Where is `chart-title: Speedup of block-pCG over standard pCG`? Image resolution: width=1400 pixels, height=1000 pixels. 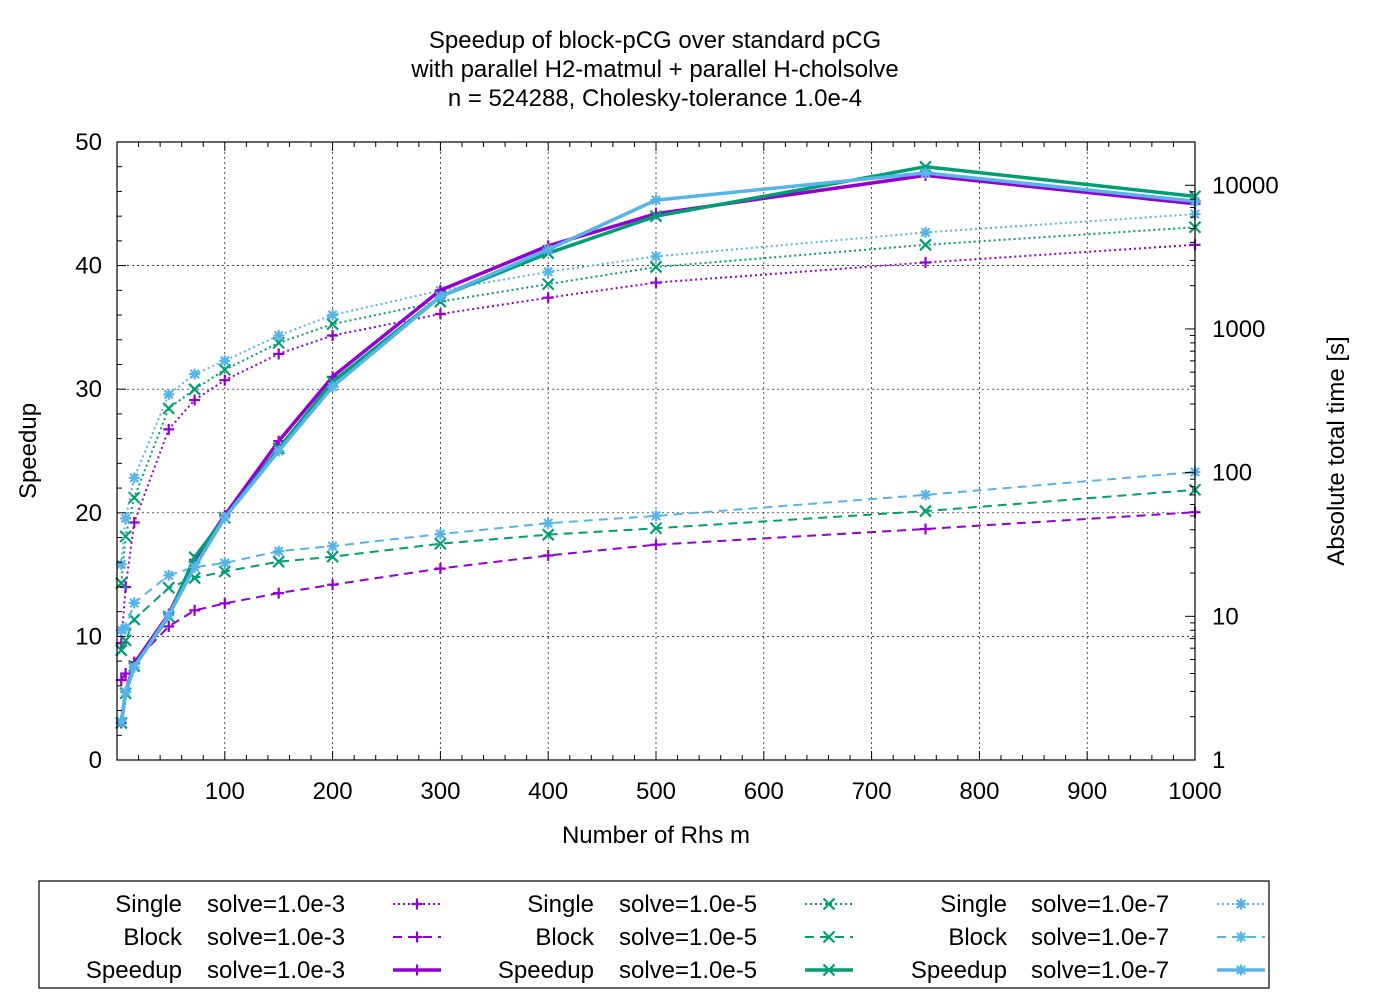
chart-title: Speedup of block-pCG over standard pCG is located at coordinates (655, 40).